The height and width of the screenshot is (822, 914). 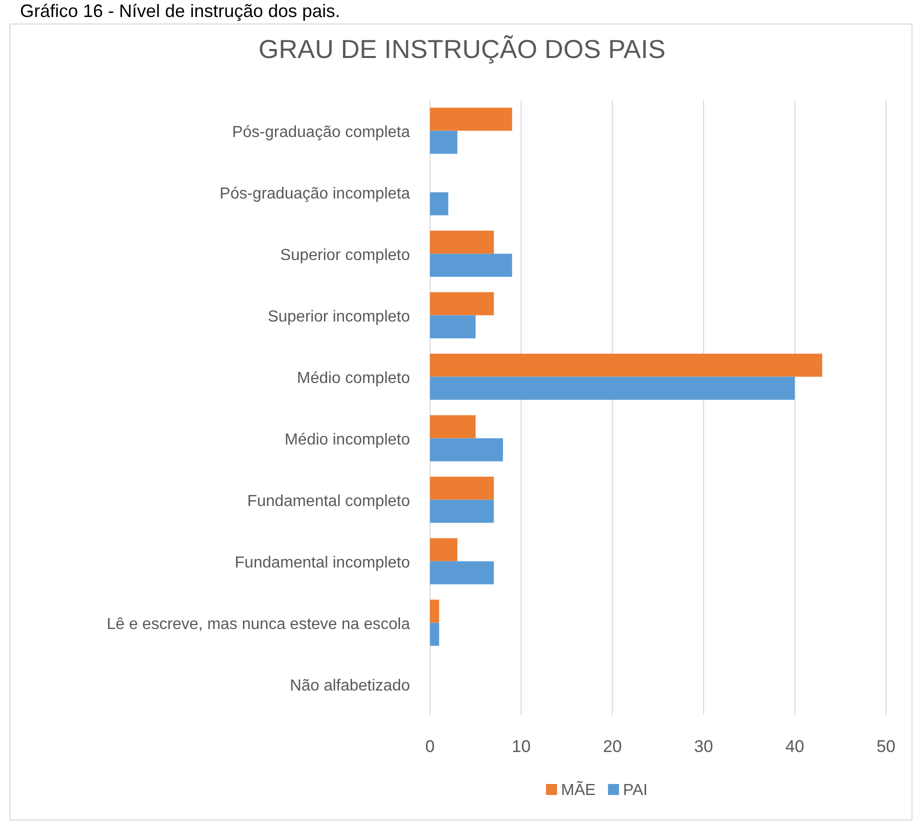 I want to click on chart-title: GRAU DE INSTRUÇÃO DOS PAIS, so click(x=462, y=49).